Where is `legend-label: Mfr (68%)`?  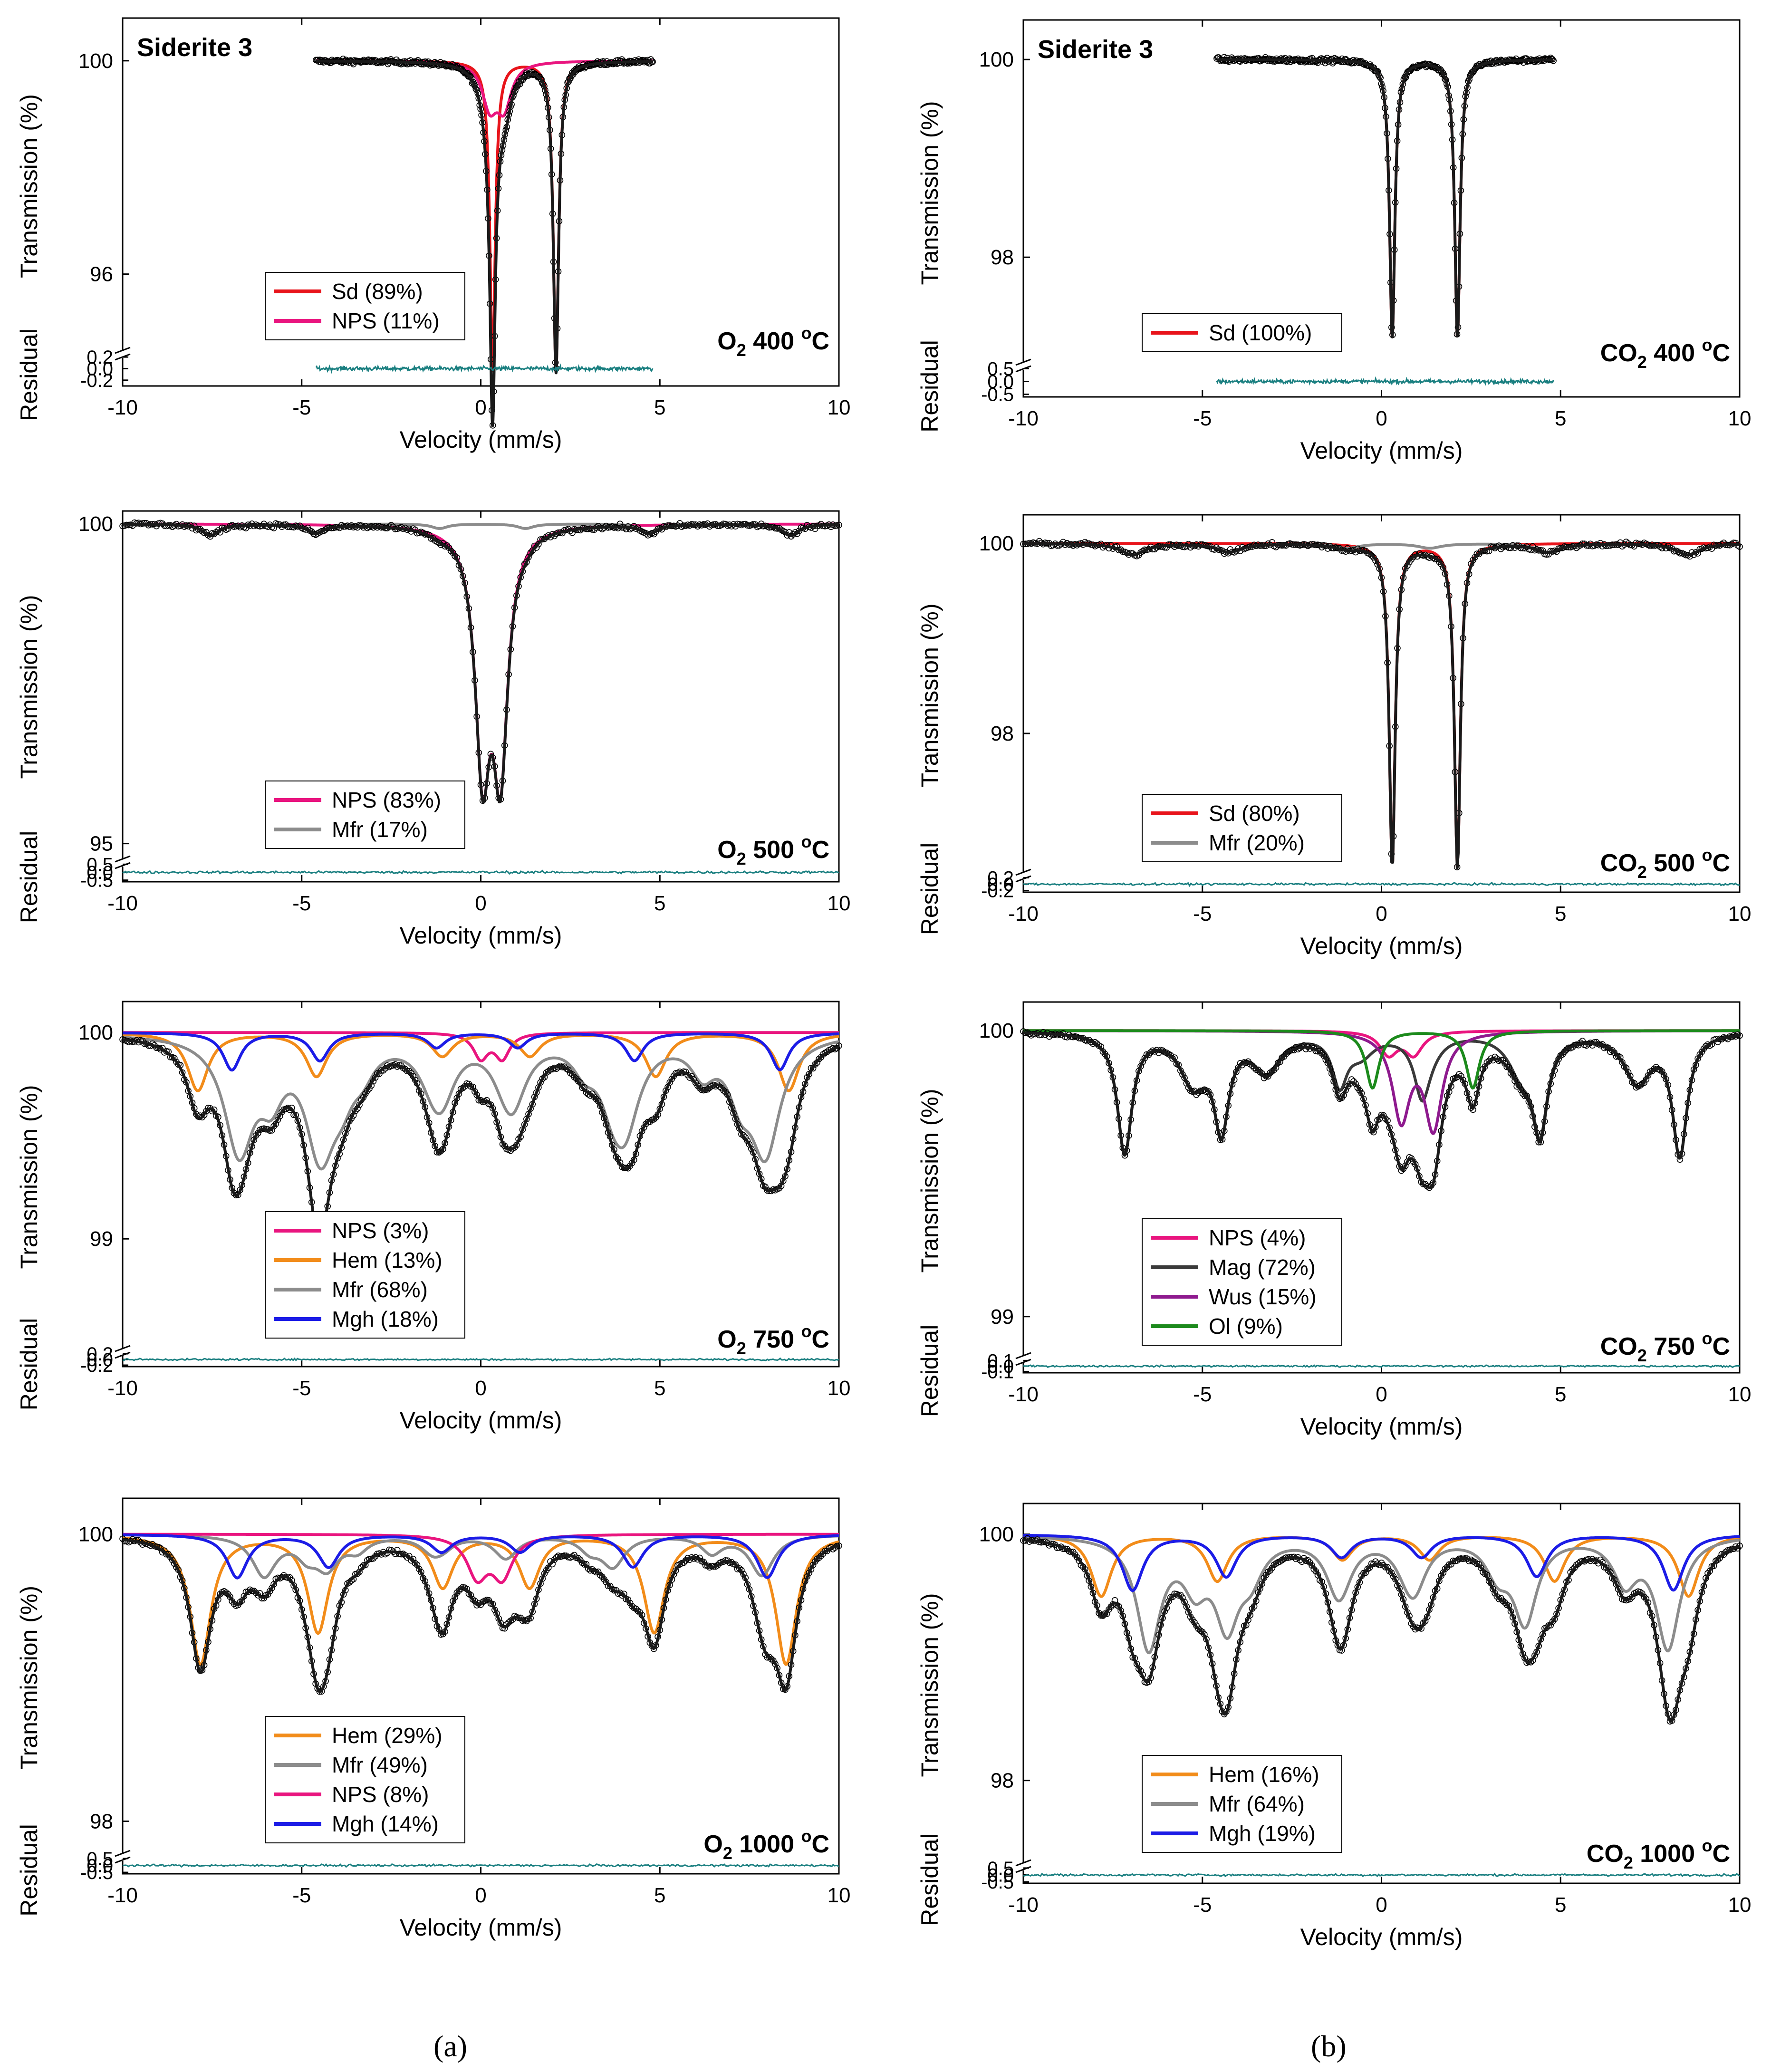
legend-label: Mfr (68%) is located at coordinates (380, 1289).